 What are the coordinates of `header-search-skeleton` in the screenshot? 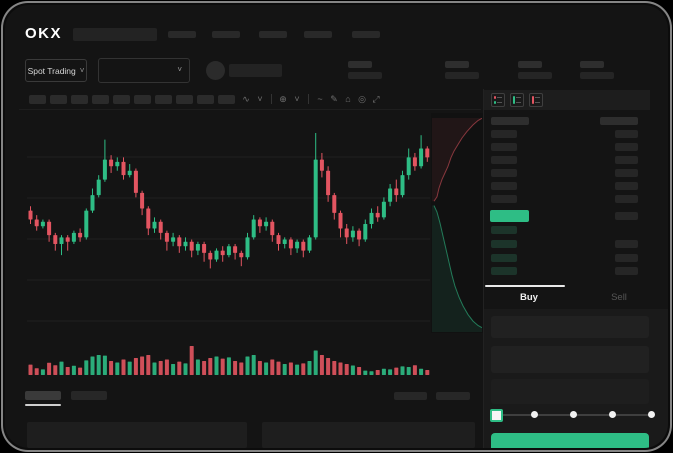 It's located at (115, 34).